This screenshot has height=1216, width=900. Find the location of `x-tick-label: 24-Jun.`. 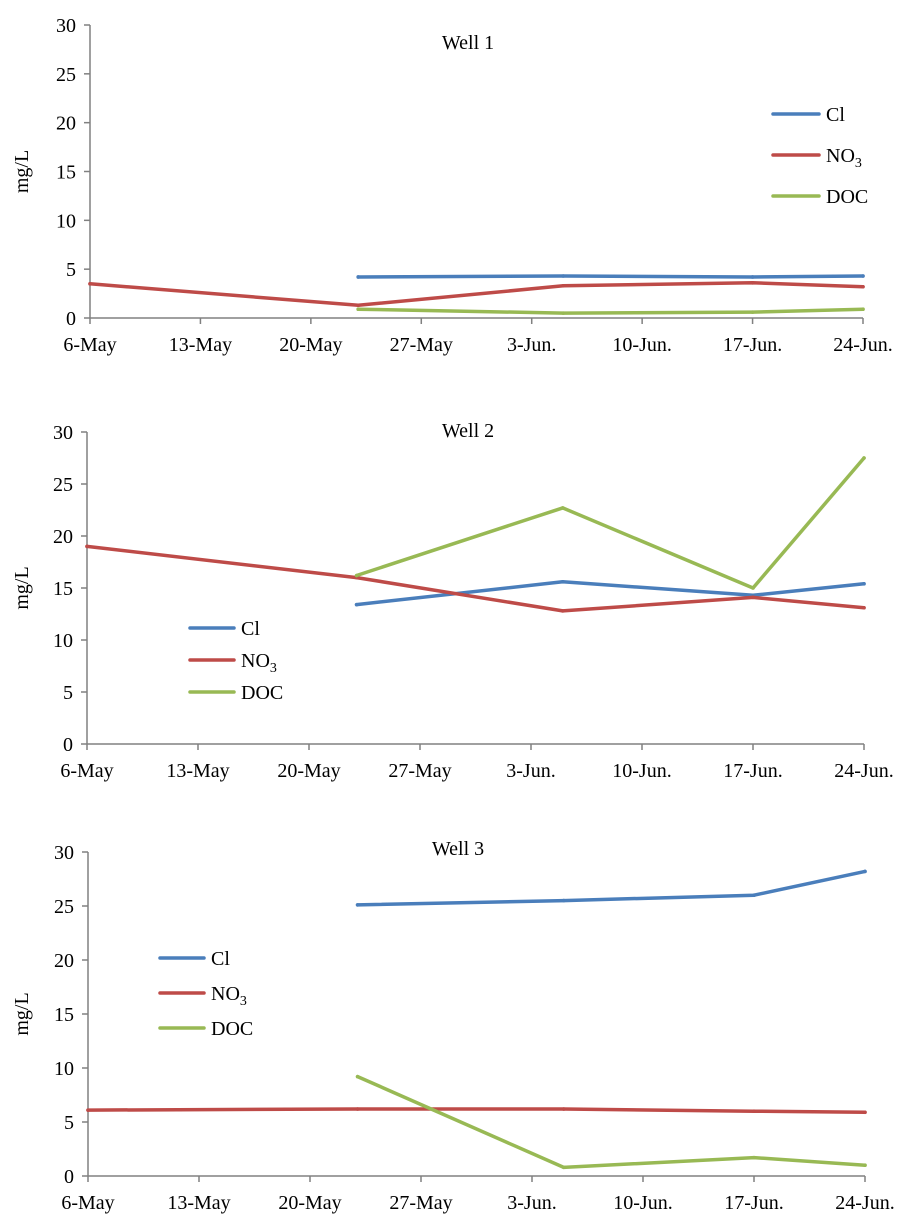

x-tick-label: 24-Jun. is located at coordinates (863, 771).